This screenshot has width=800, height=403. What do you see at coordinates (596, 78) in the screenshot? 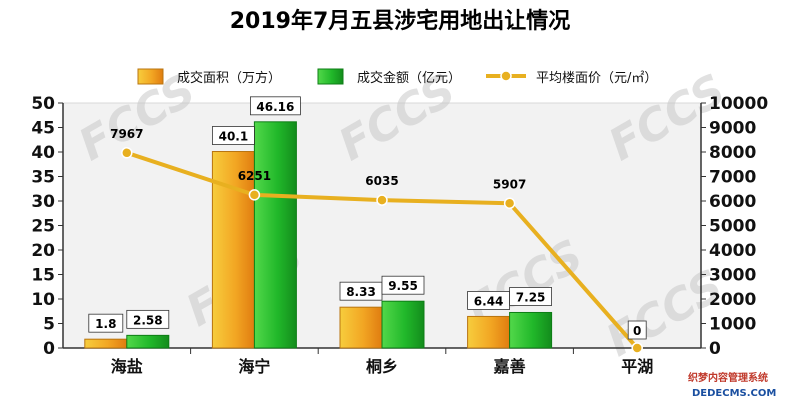
I see `legend-label-price: 平均楼面价（元/㎡）` at bounding box center [596, 78].